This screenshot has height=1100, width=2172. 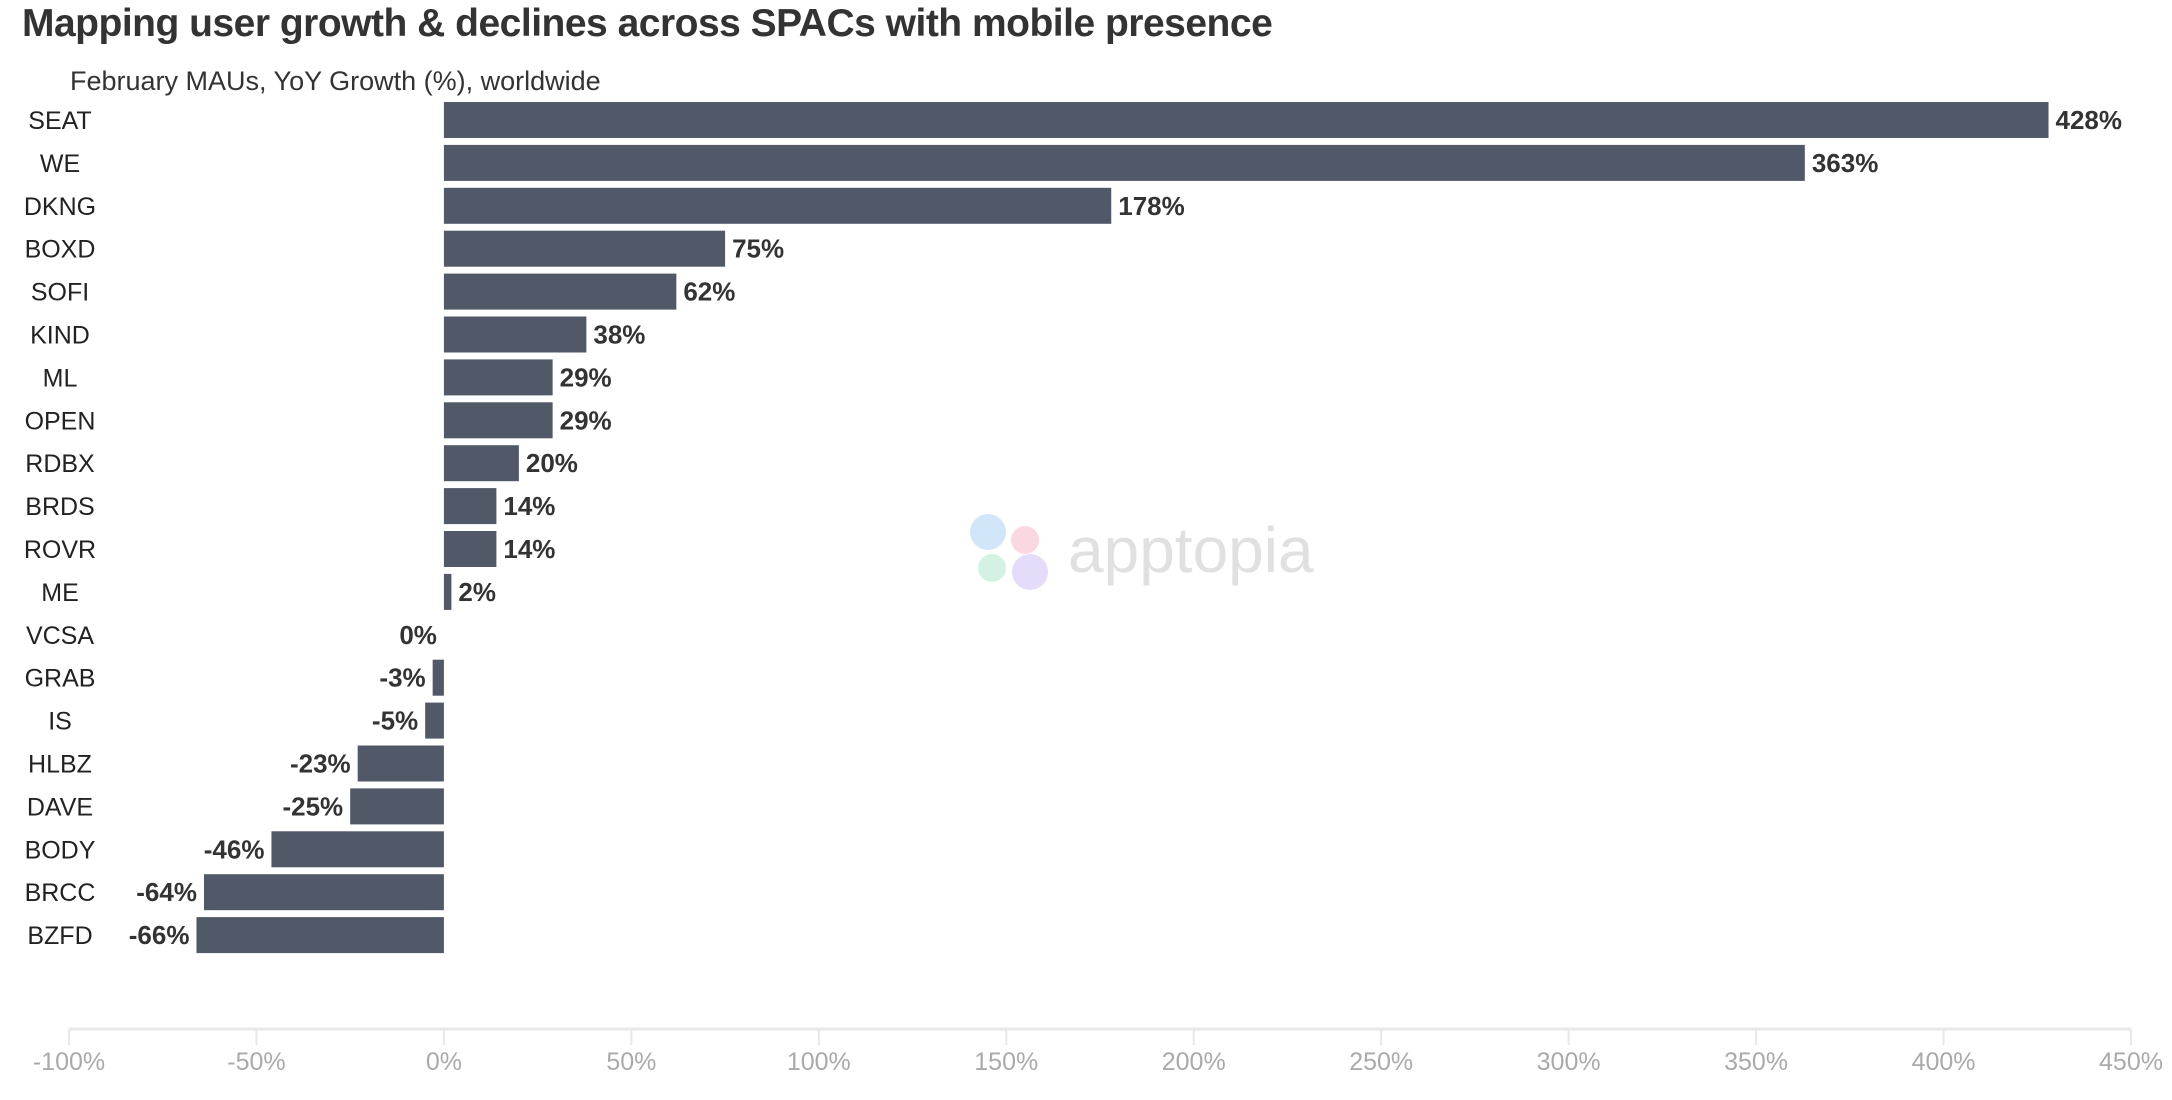 I want to click on category-label: KIND, so click(x=60, y=336).